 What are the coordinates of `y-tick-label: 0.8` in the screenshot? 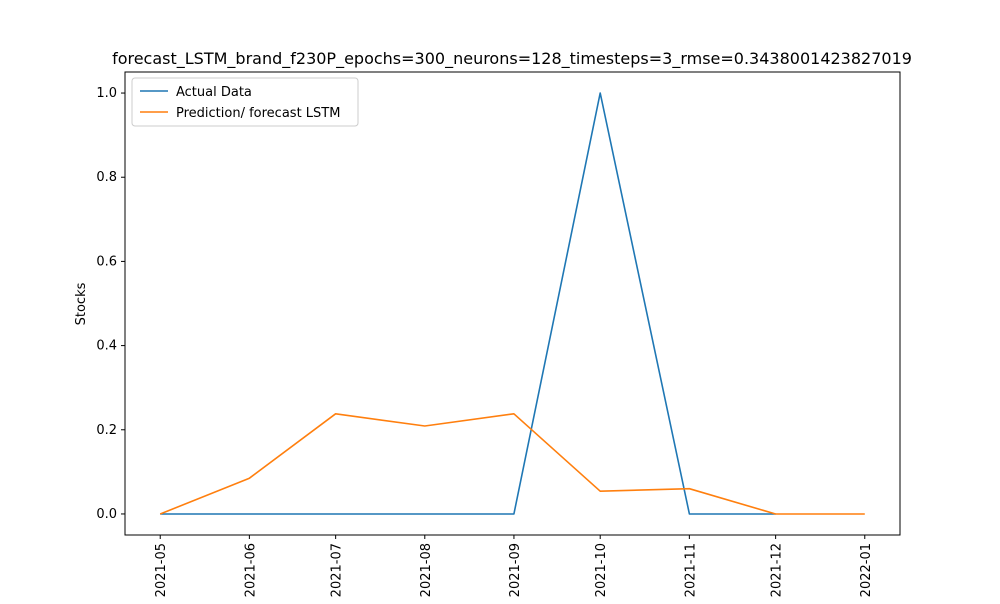 It's located at (106, 177).